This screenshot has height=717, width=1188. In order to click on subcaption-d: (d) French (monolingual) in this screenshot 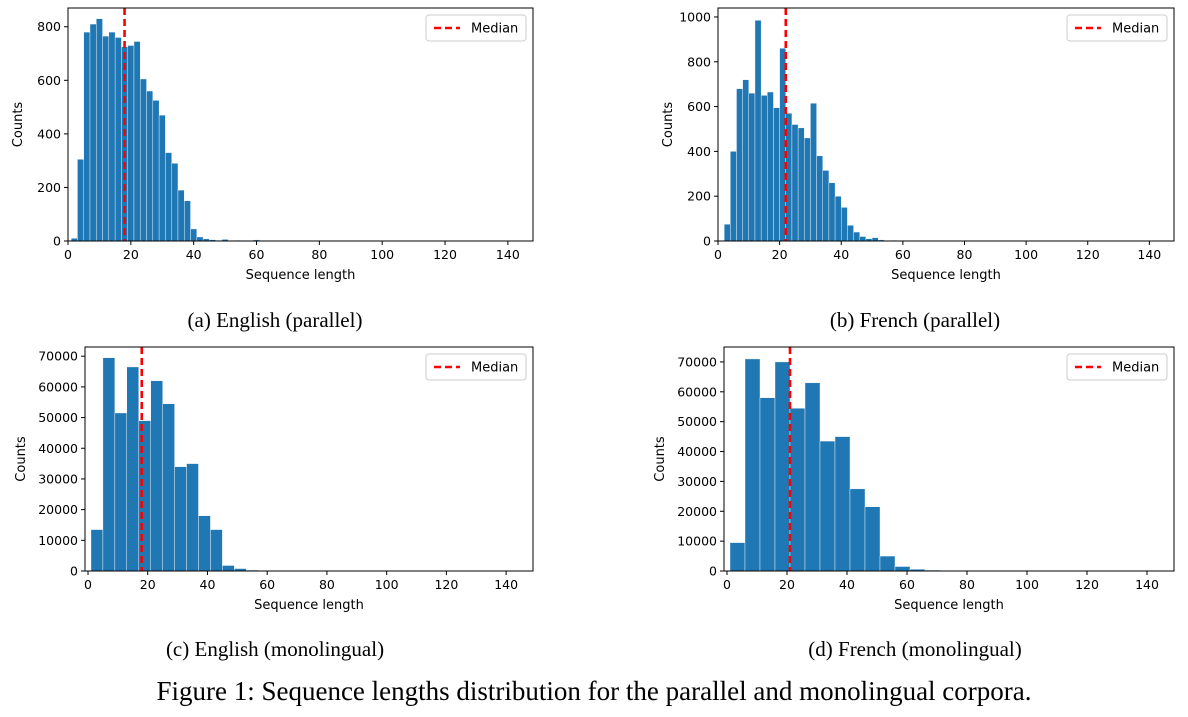, I will do `click(915, 649)`.